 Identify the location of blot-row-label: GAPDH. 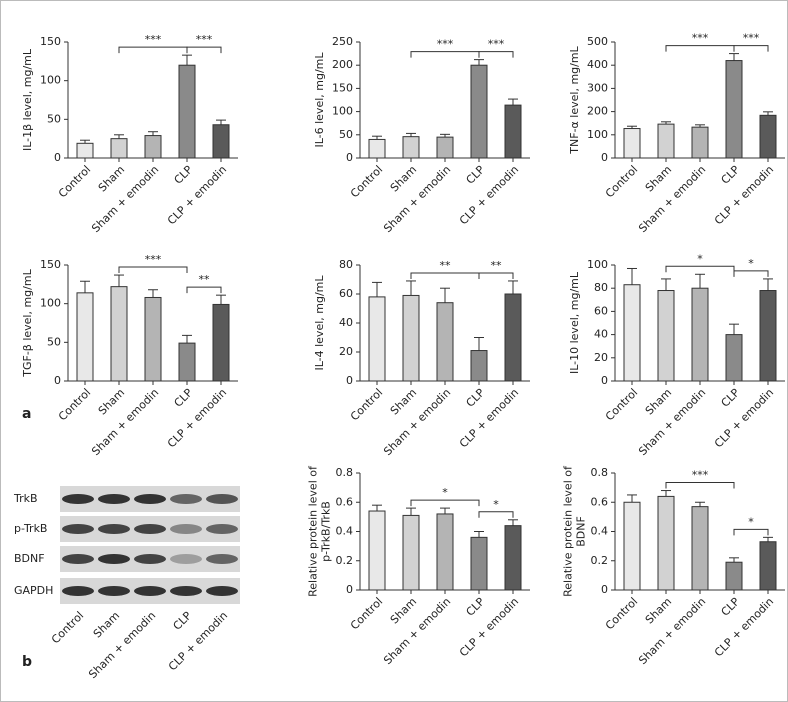
(33, 590).